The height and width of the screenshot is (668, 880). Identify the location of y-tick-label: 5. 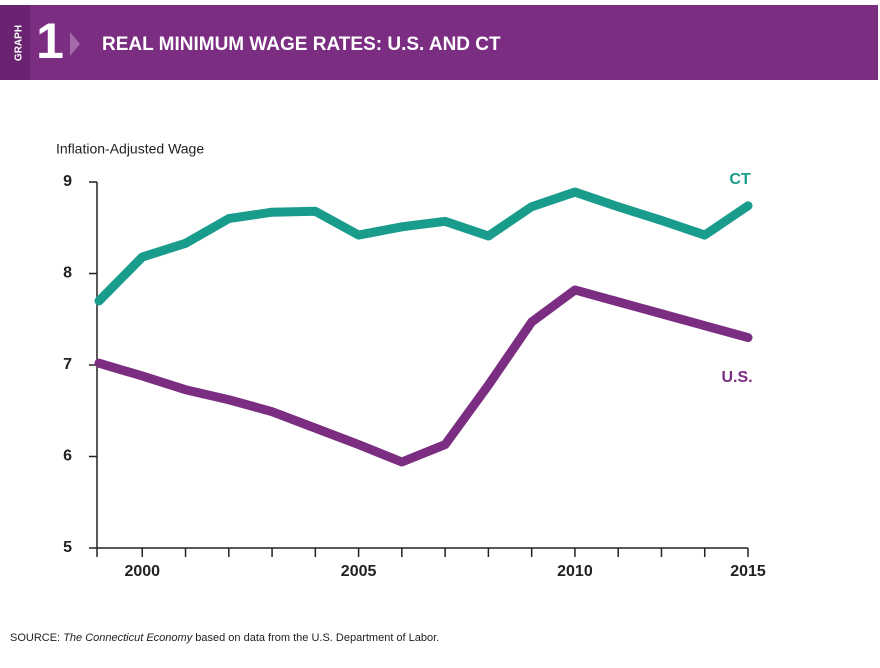
(67, 547).